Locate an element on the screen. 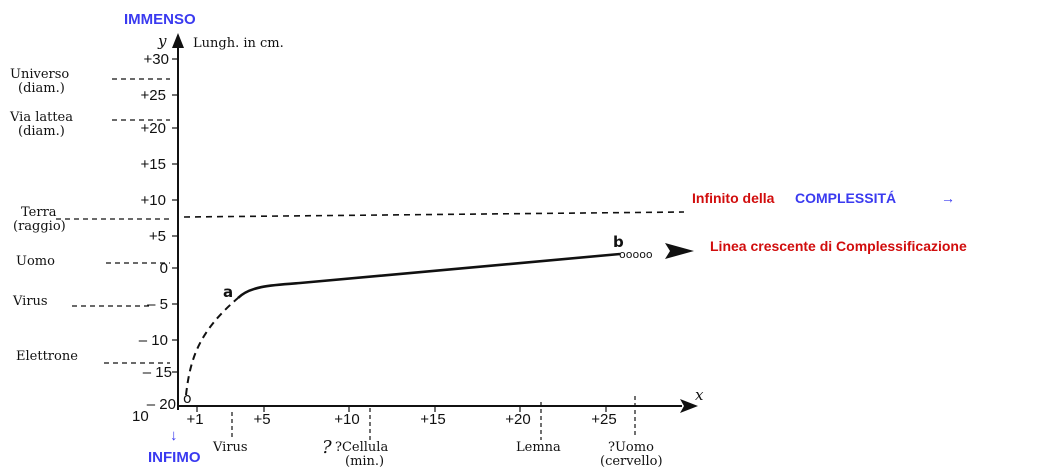  x-tick-label: +20 is located at coordinates (517, 419).